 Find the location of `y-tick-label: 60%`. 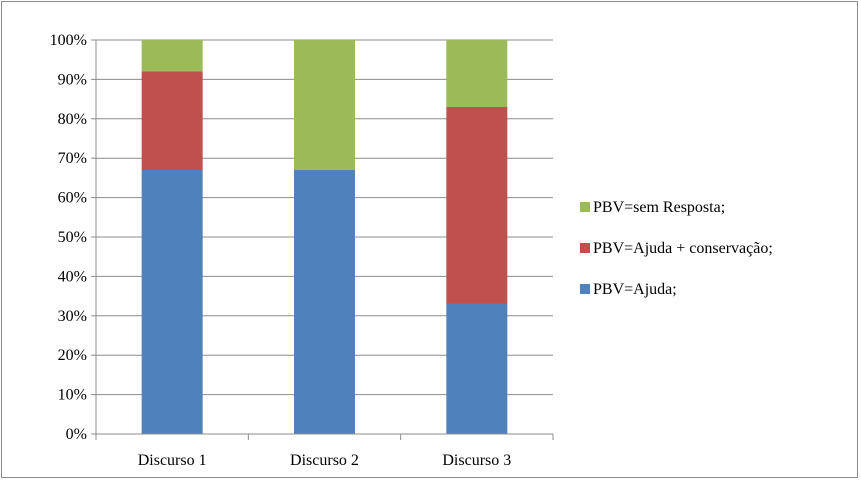

y-tick-label: 60% is located at coordinates (72, 198).